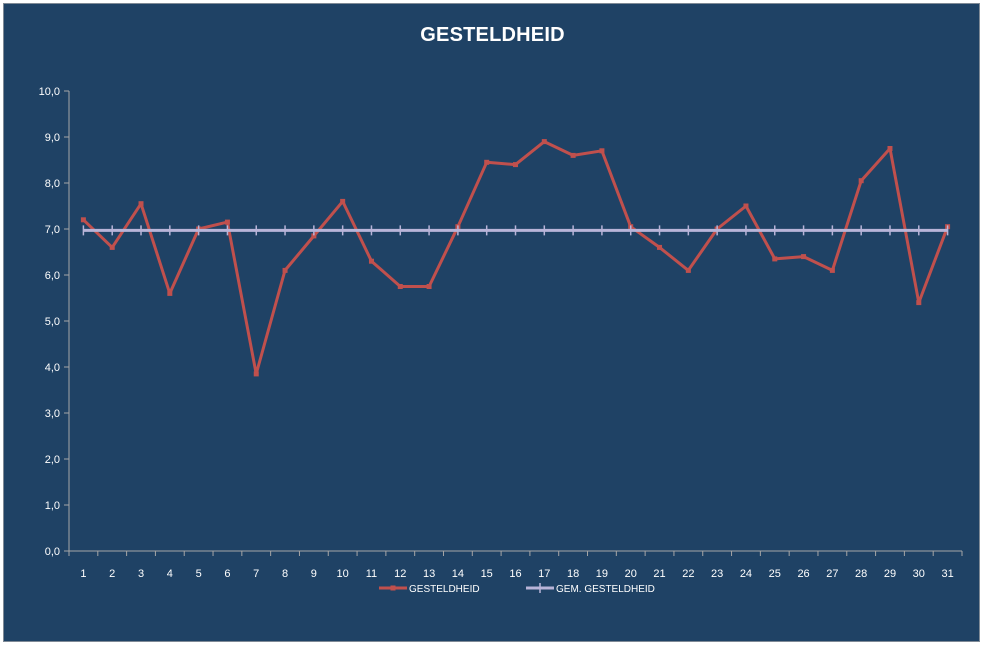 This screenshot has height=648, width=987. I want to click on x-tick-label: 22, so click(688, 574).